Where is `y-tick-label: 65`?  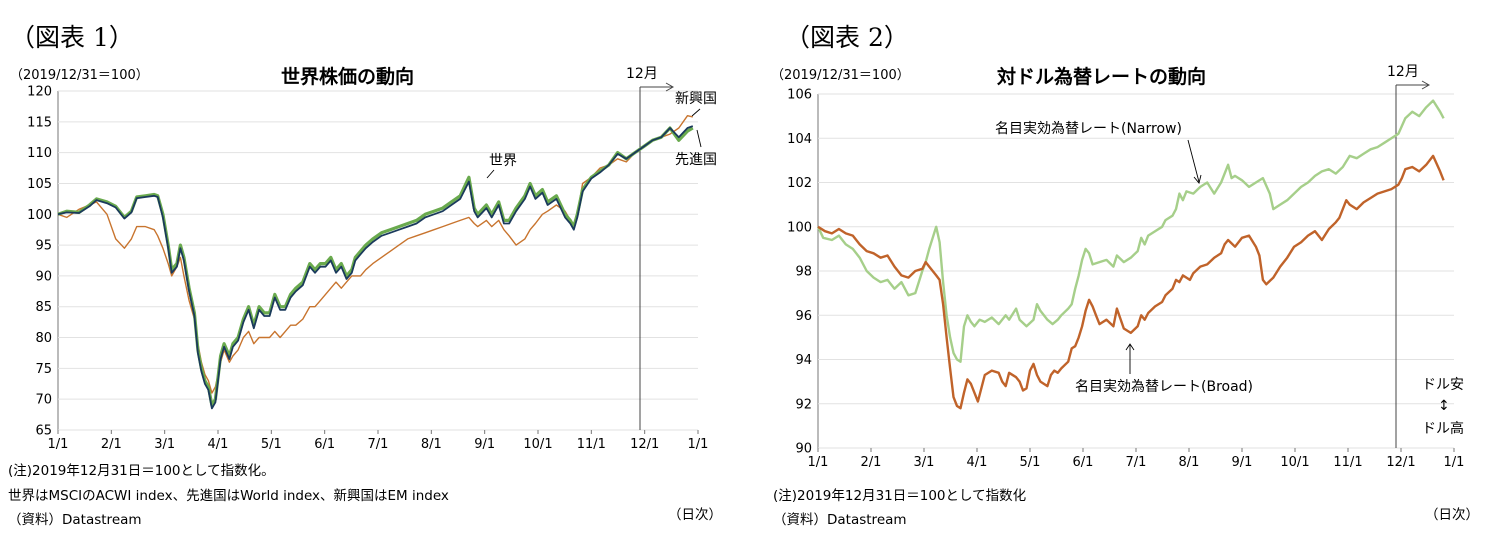
y-tick-label: 65 is located at coordinates (43, 431).